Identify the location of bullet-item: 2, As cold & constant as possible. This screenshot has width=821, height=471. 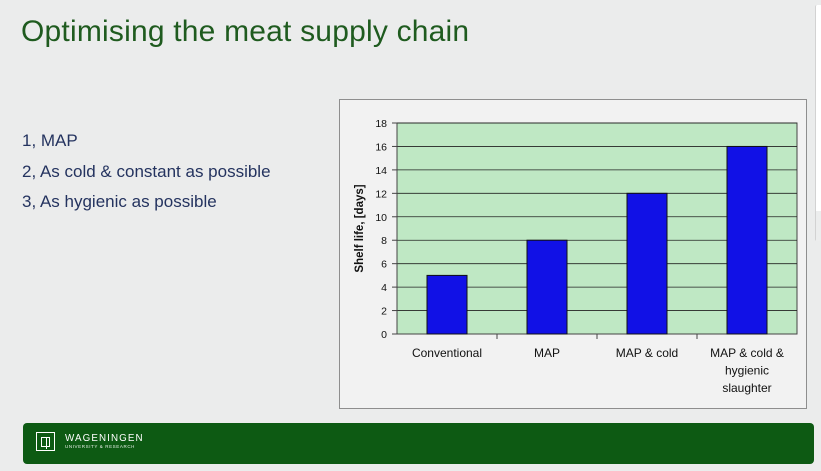
(146, 171).